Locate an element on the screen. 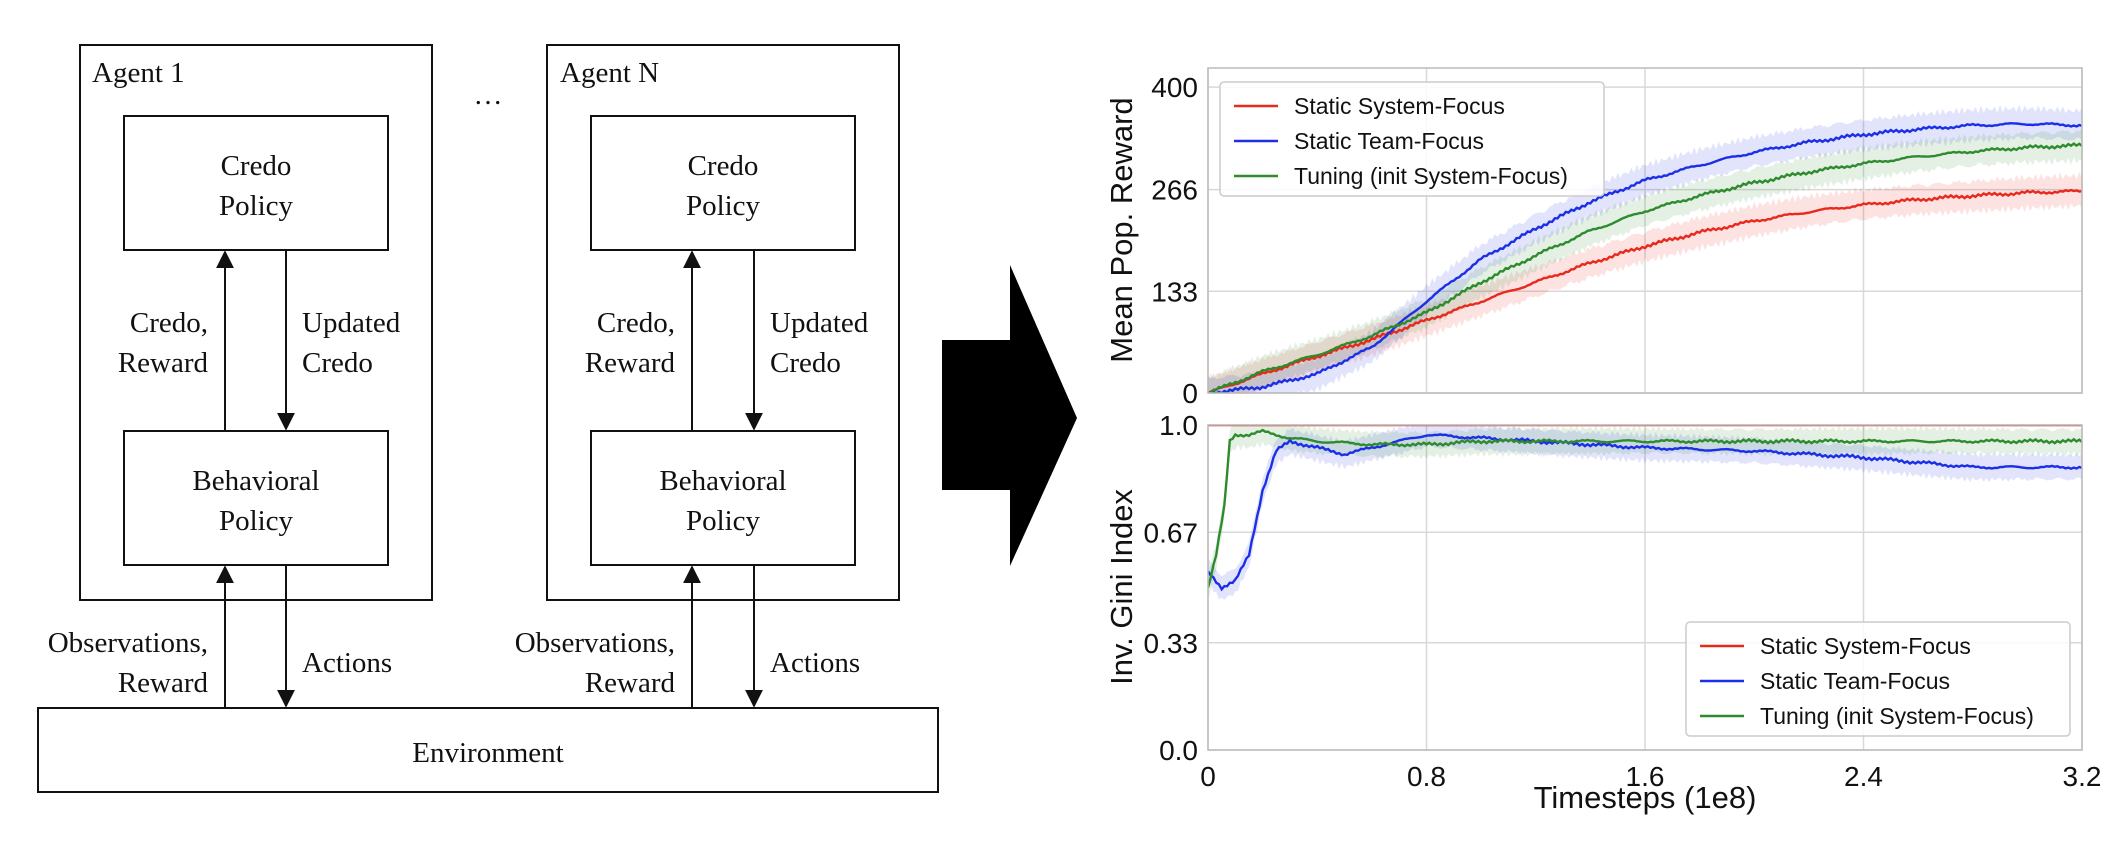 The image size is (2124, 843). y-tick-label: 0.0 is located at coordinates (1178, 750).